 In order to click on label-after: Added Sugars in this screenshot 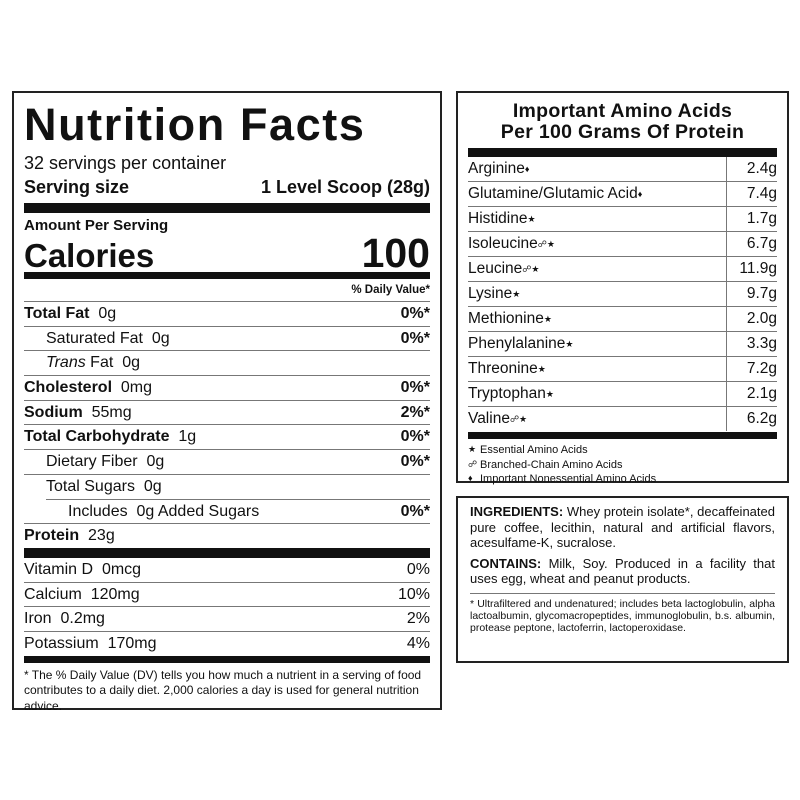, I will do `click(208, 511)`.